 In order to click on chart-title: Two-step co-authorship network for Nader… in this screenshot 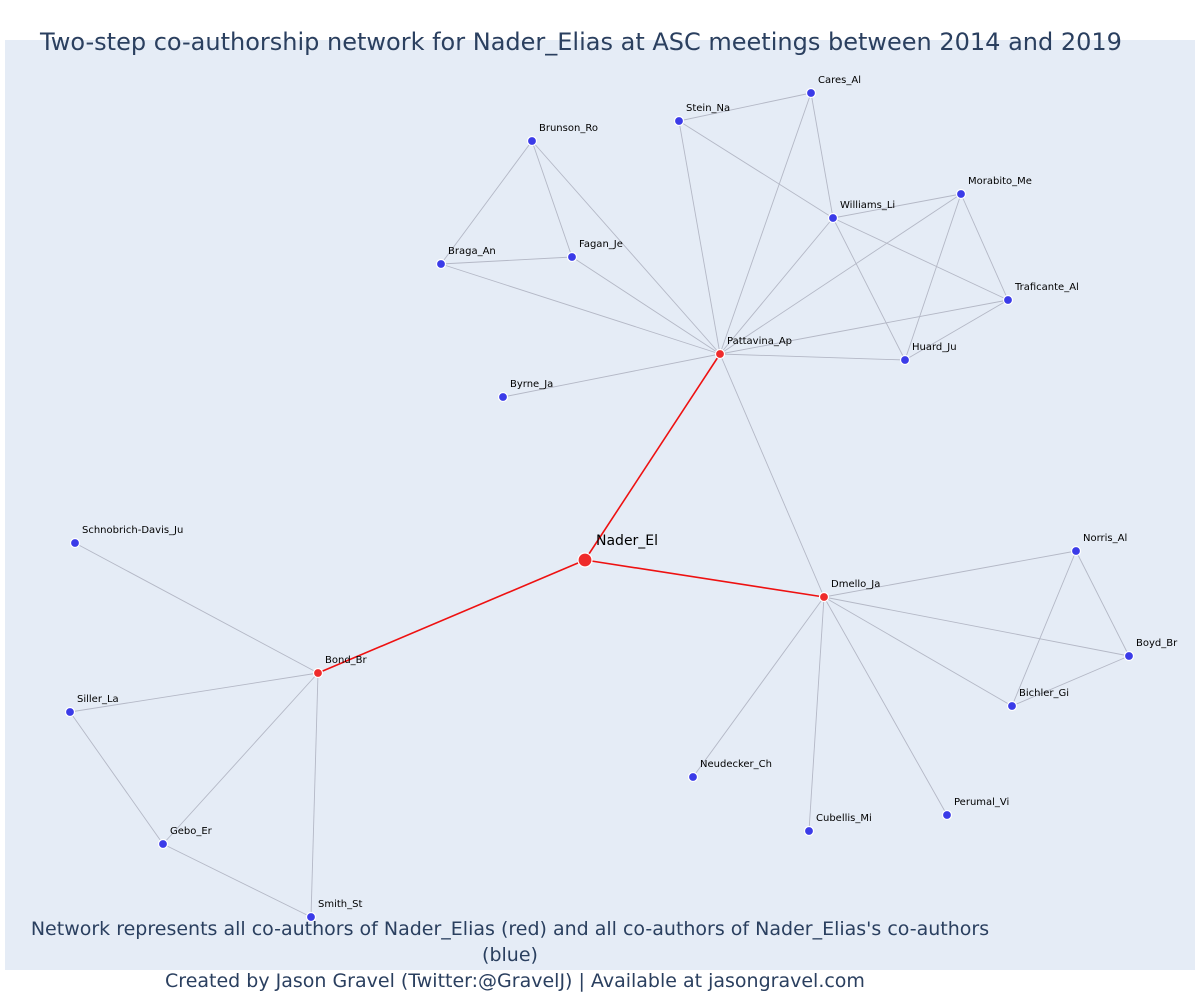, I will do `click(581, 42)`.